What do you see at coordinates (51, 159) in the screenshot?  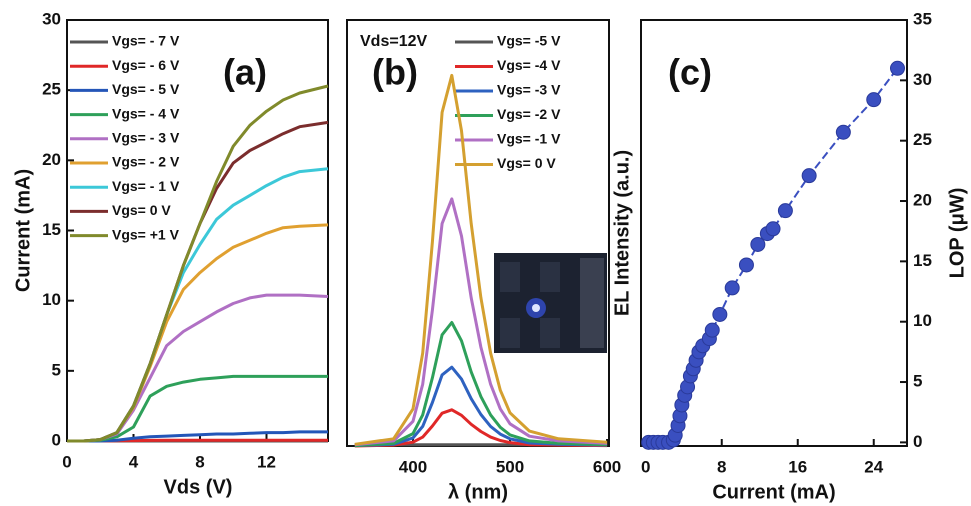 I see `y-tick-label: 20` at bounding box center [51, 159].